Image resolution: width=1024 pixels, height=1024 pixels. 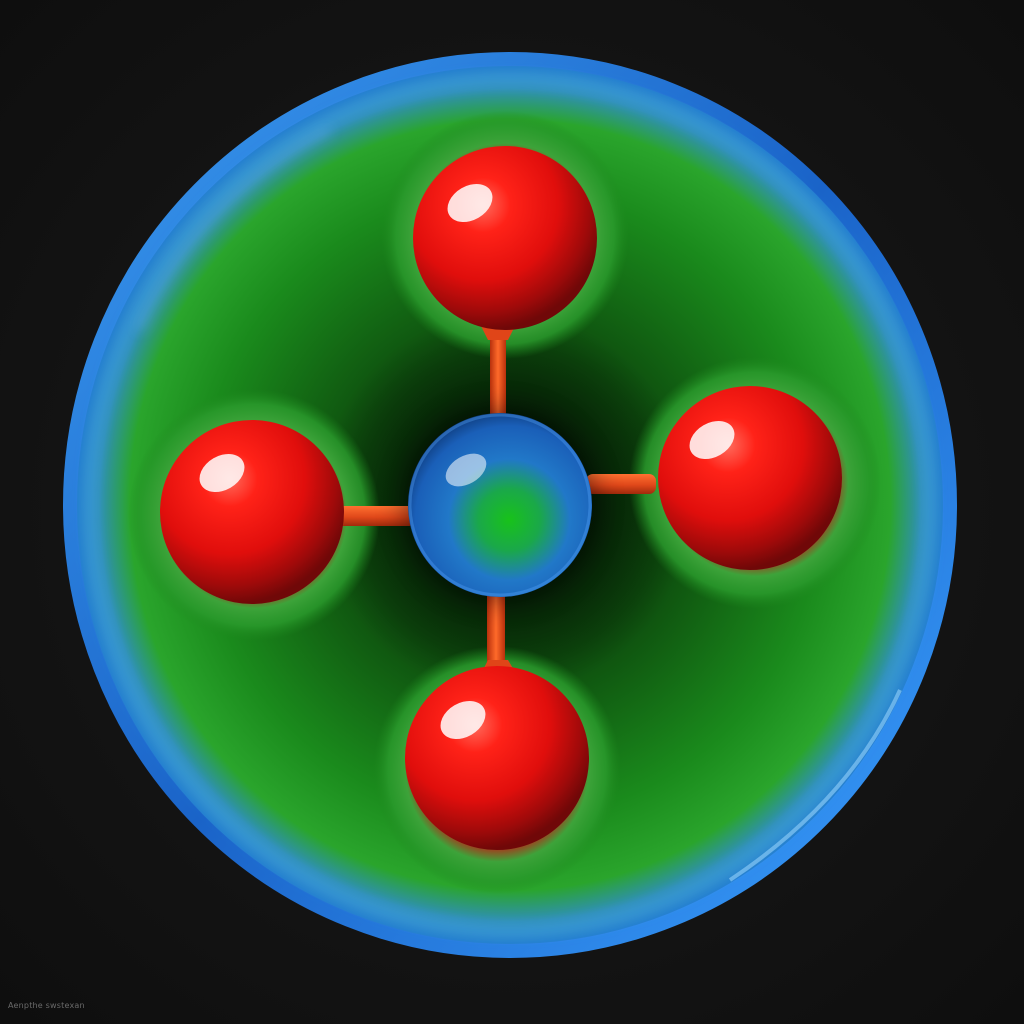 What do you see at coordinates (497, 758) in the screenshot?
I see `outer-atom-bottom` at bounding box center [497, 758].